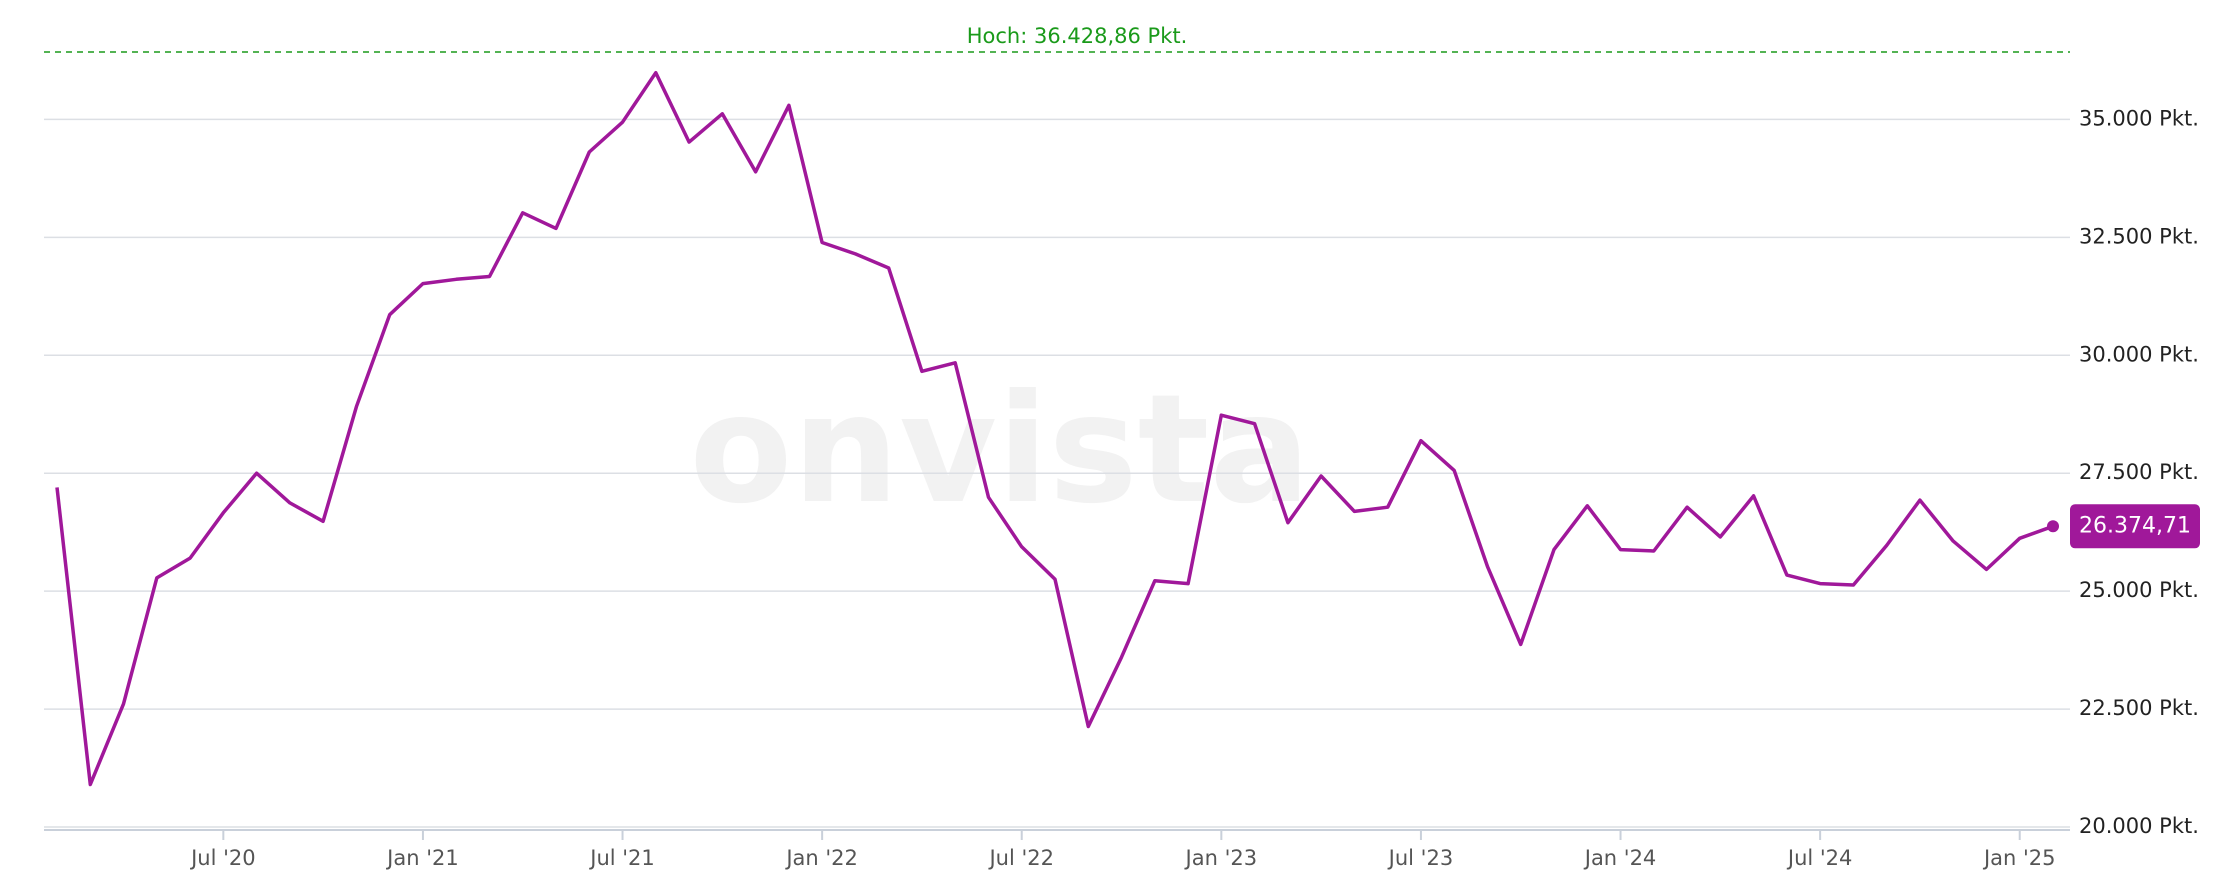 Image resolution: width=2220 pixels, height=888 pixels. Describe the element at coordinates (1819, 858) in the screenshot. I see `x-tick-label: Jul '24` at that location.